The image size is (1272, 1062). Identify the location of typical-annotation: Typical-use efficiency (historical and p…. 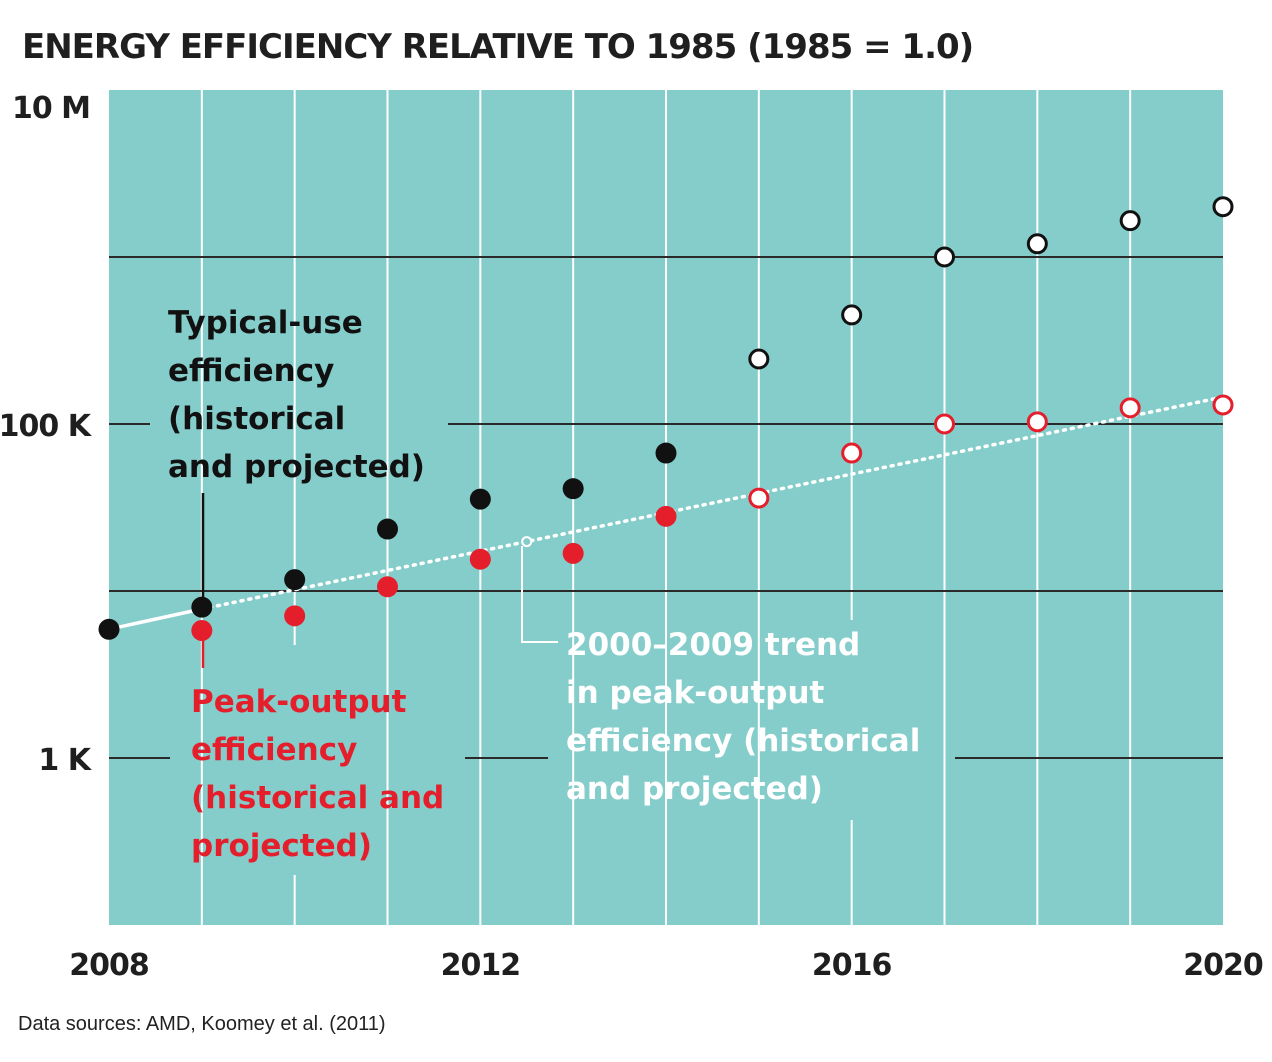
(296, 395).